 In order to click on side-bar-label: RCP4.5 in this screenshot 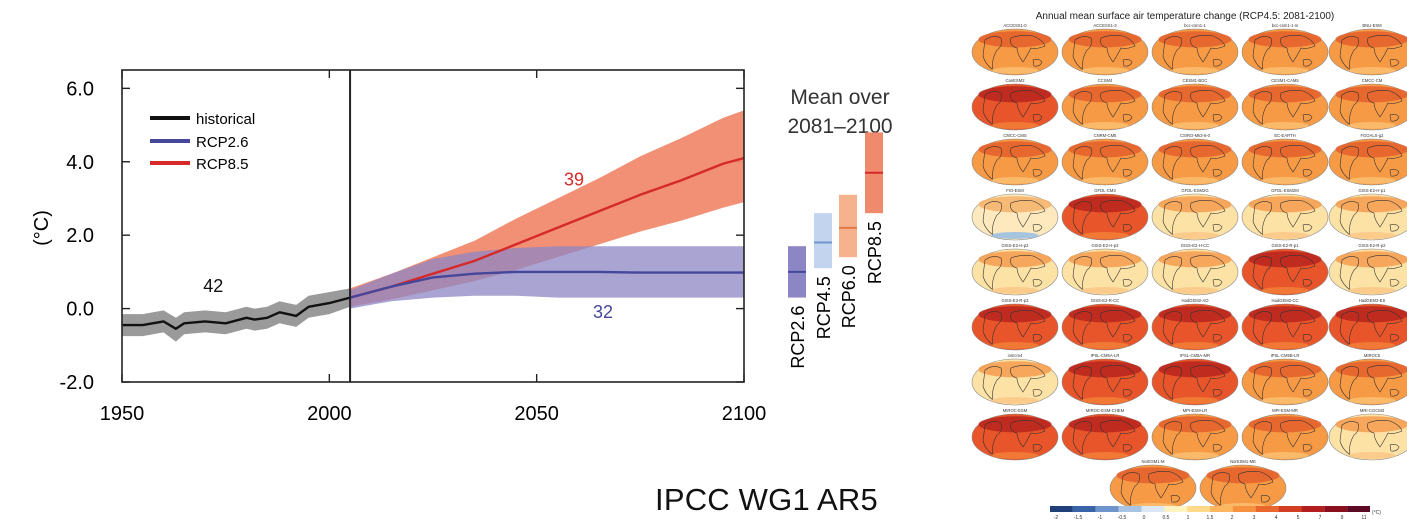, I will do `click(824, 307)`.